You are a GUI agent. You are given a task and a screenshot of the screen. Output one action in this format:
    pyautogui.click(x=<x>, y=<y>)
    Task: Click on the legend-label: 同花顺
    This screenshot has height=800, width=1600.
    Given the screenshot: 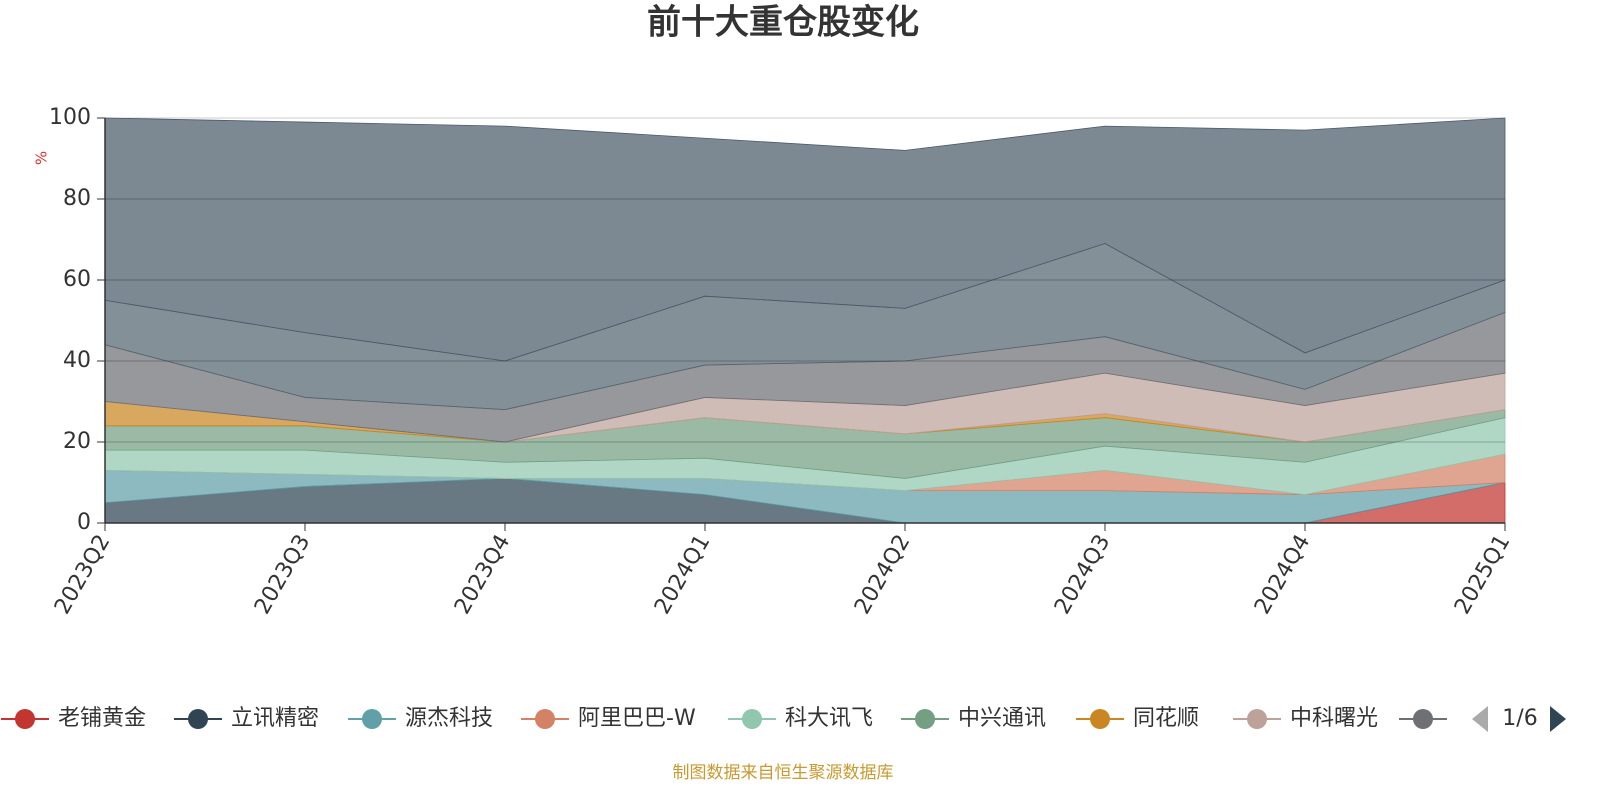 What is the action you would take?
    pyautogui.click(x=1166, y=718)
    